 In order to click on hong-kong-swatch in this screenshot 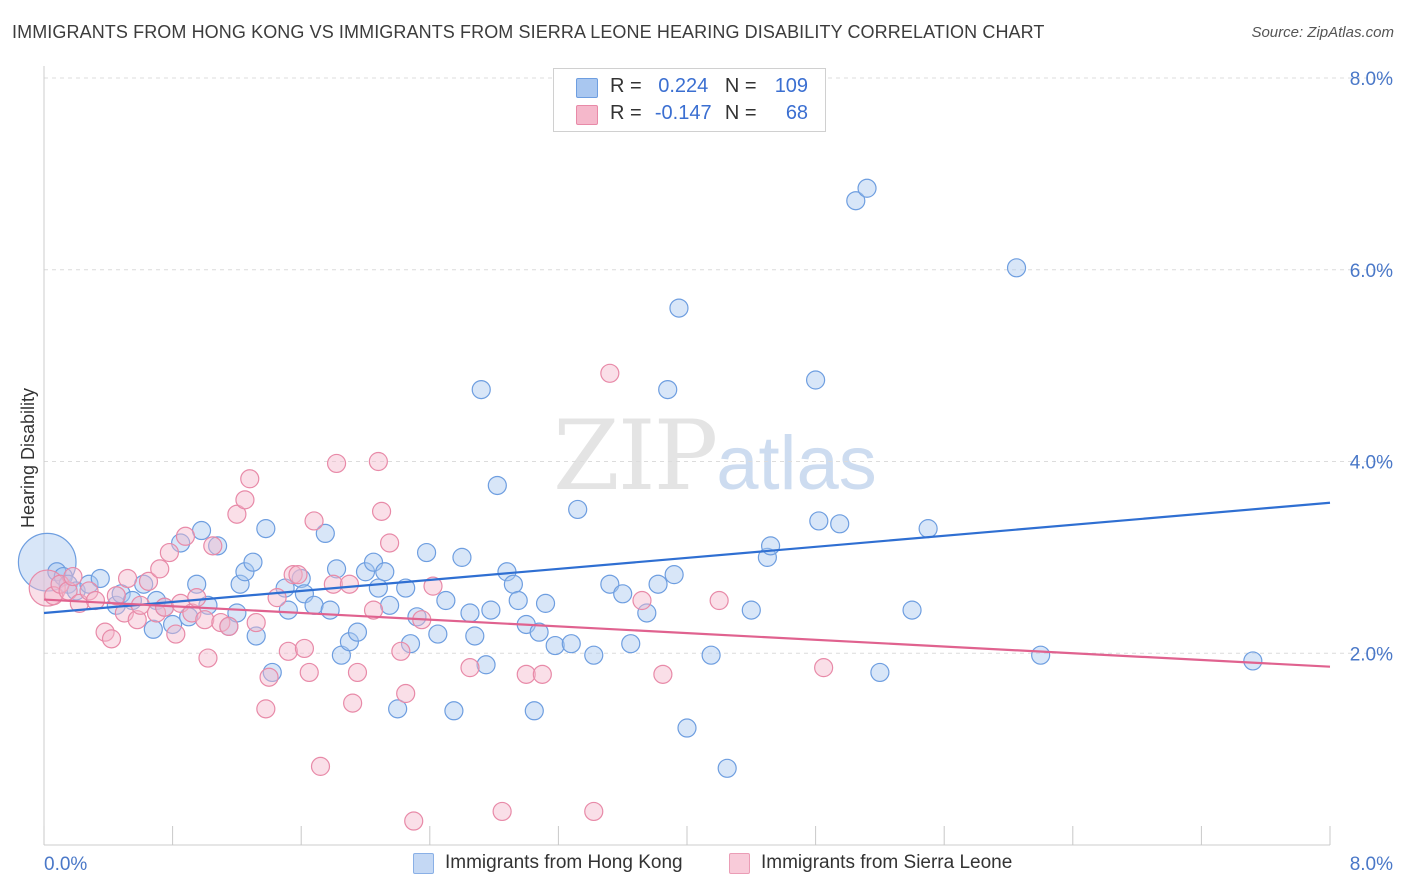, I will do `click(423, 863)`.